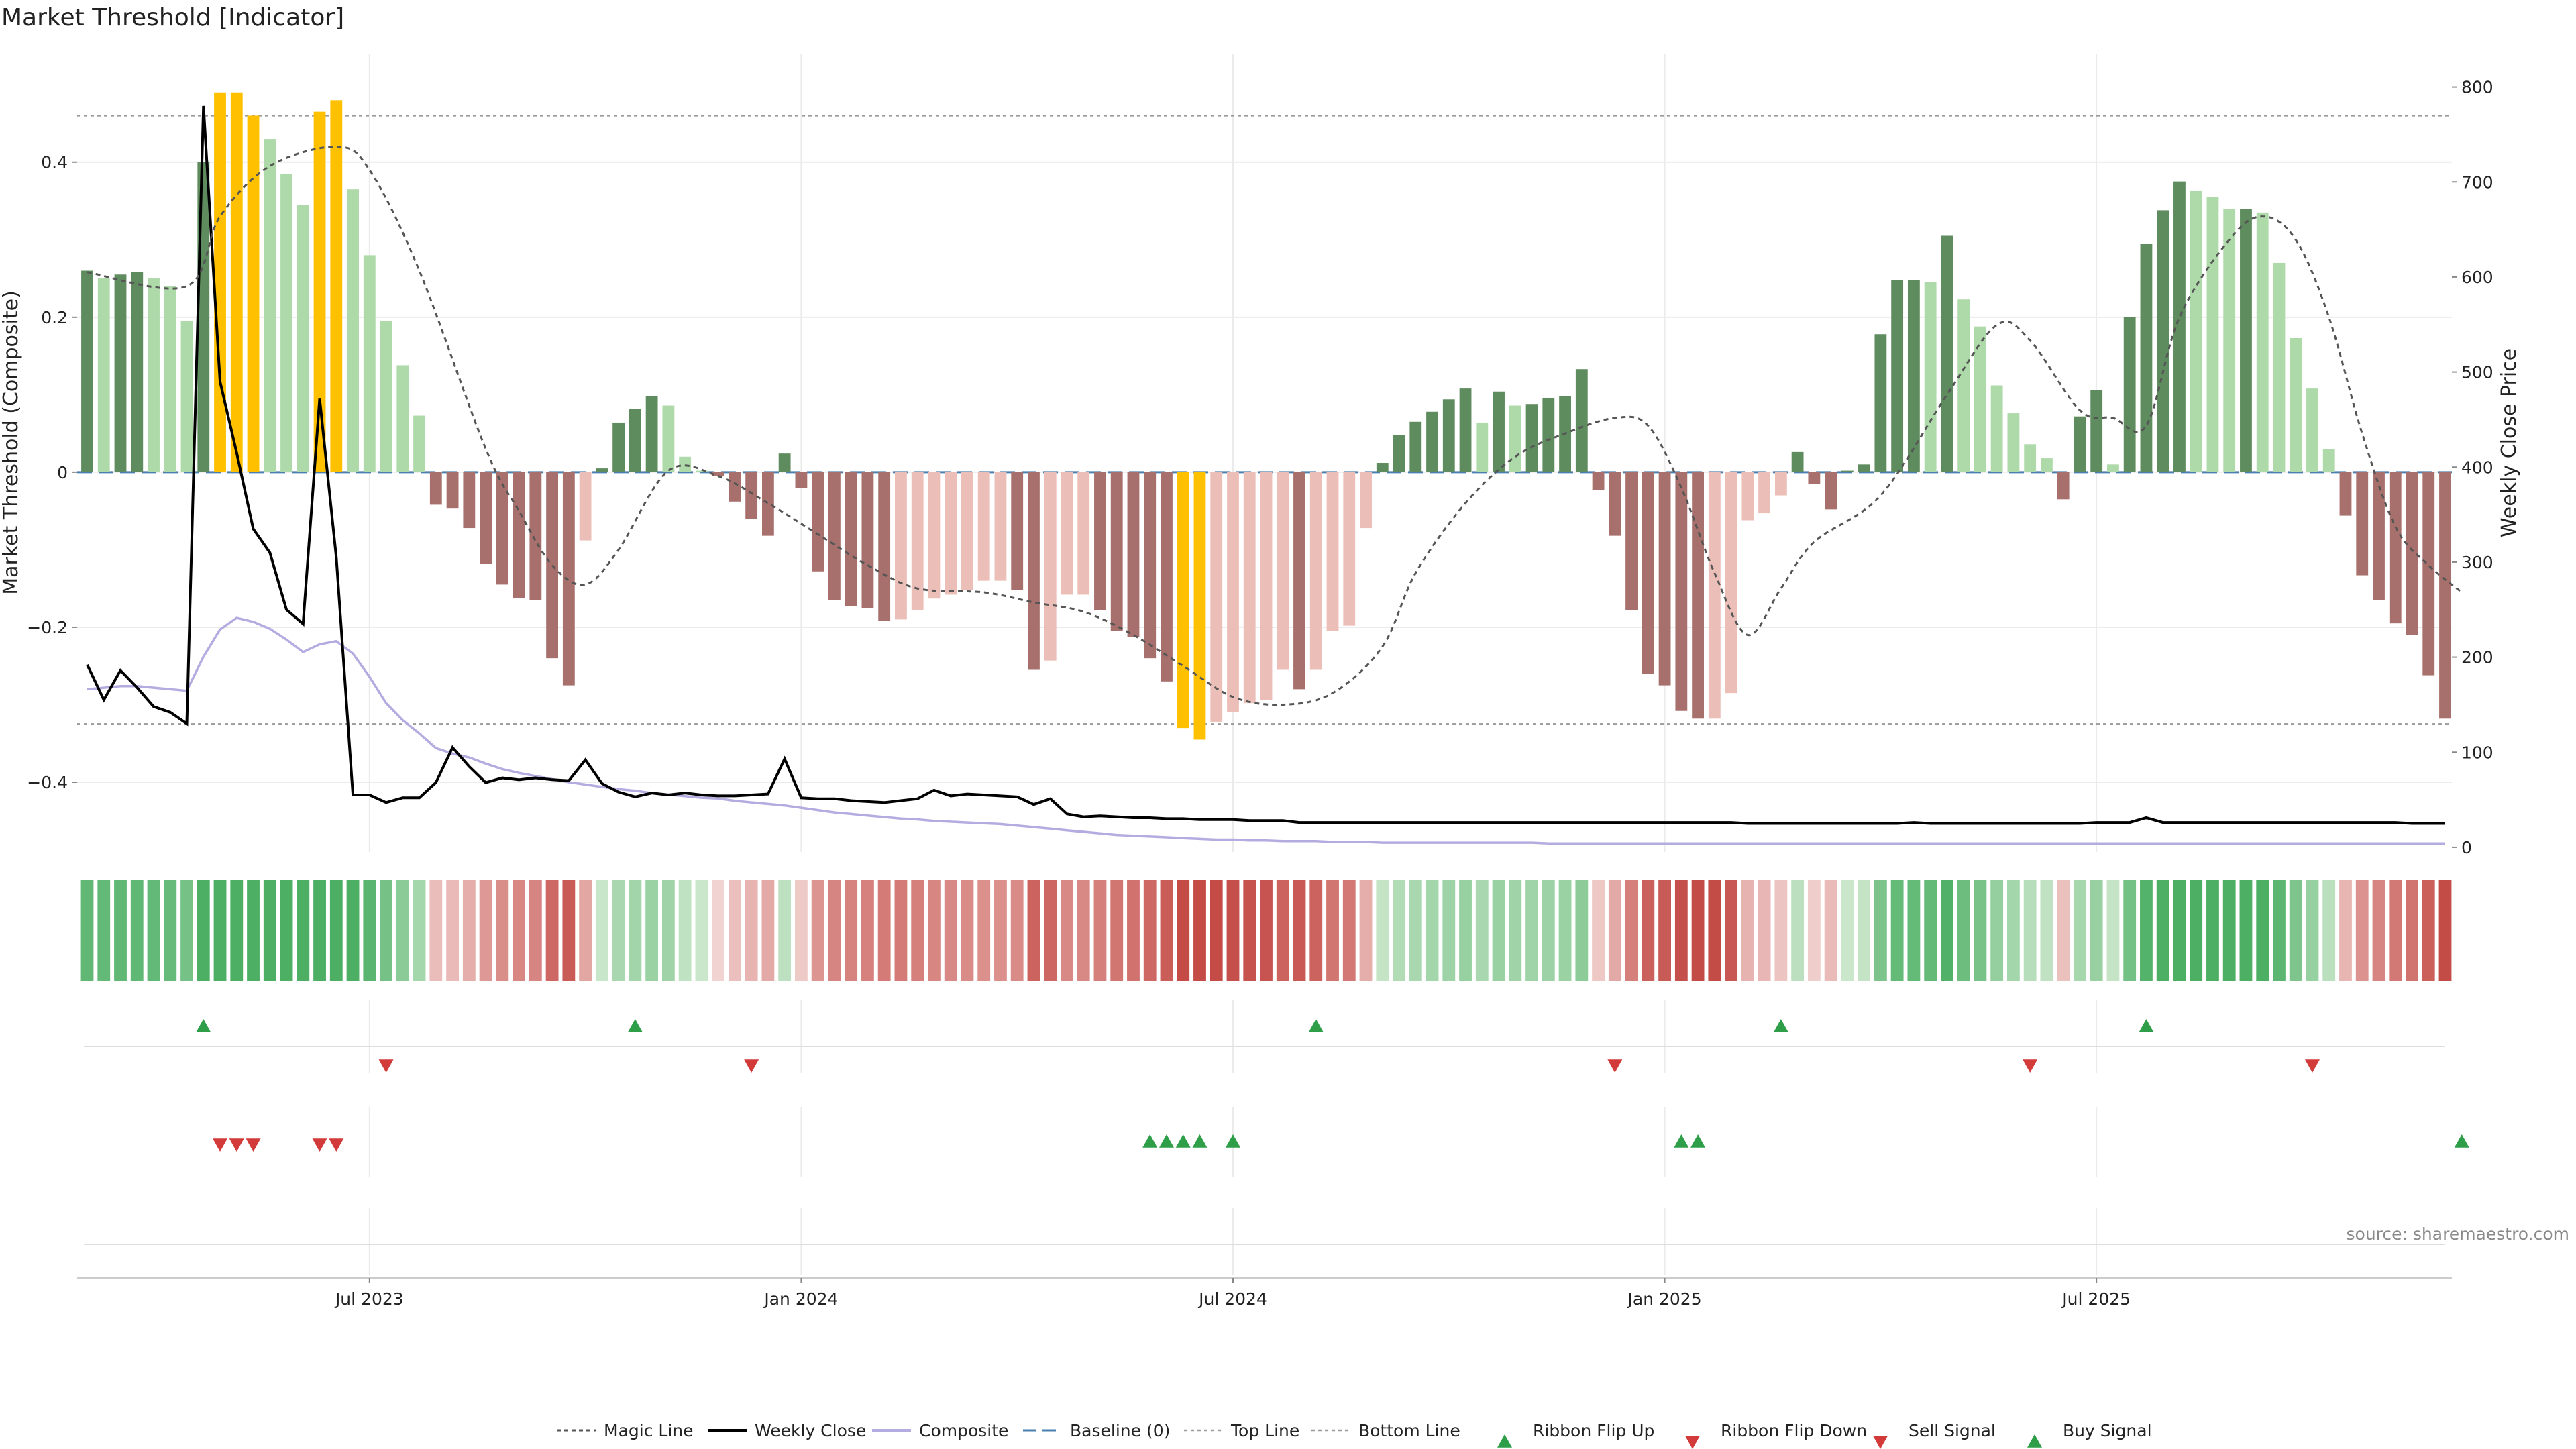 Image resolution: width=2576 pixels, height=1449 pixels. What do you see at coordinates (1504, 1441) in the screenshot?
I see `legend-swatch-flip-up` at bounding box center [1504, 1441].